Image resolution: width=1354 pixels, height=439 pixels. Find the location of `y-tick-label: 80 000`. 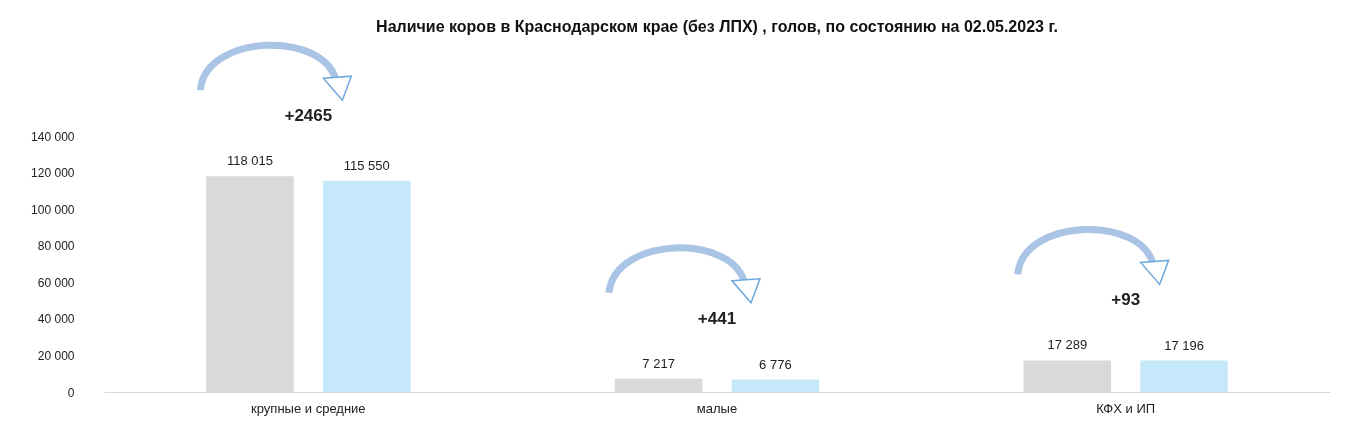

y-tick-label: 80 000 is located at coordinates (56, 246).